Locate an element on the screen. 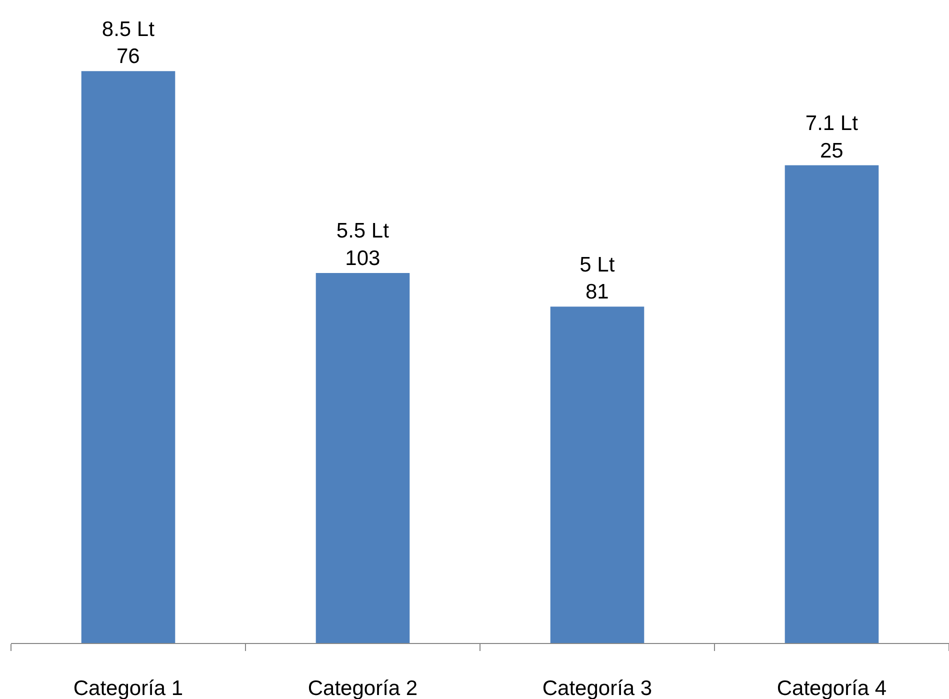 This screenshot has width=949, height=699. data-label: 5 Lt 81 is located at coordinates (597, 278).